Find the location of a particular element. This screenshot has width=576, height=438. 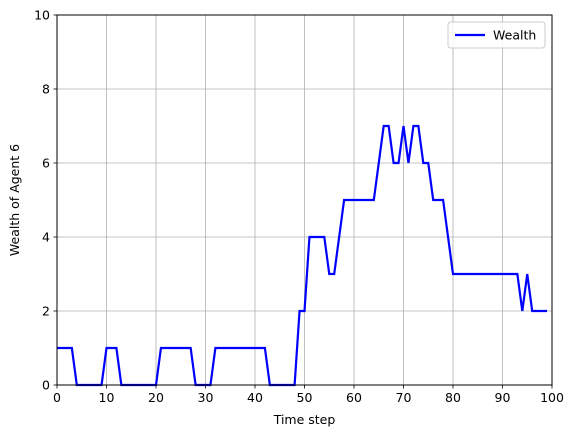

y-axis: 0 2 4 6 8 10 is located at coordinates (45, 200).